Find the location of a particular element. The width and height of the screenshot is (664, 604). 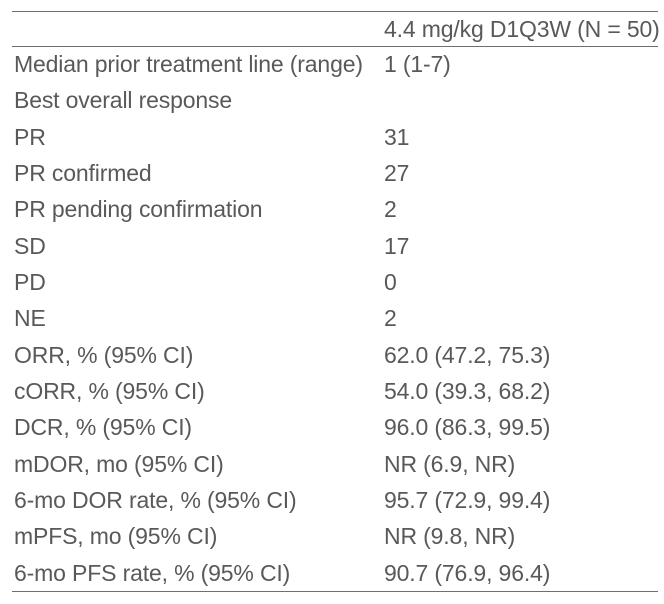

table-row: PR pending confirmation 2 is located at coordinates (335, 210).